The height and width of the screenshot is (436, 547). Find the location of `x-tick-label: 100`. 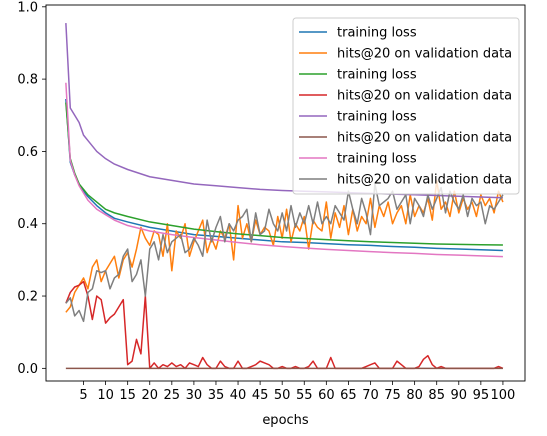

x-tick-label: 100 is located at coordinates (503, 395).